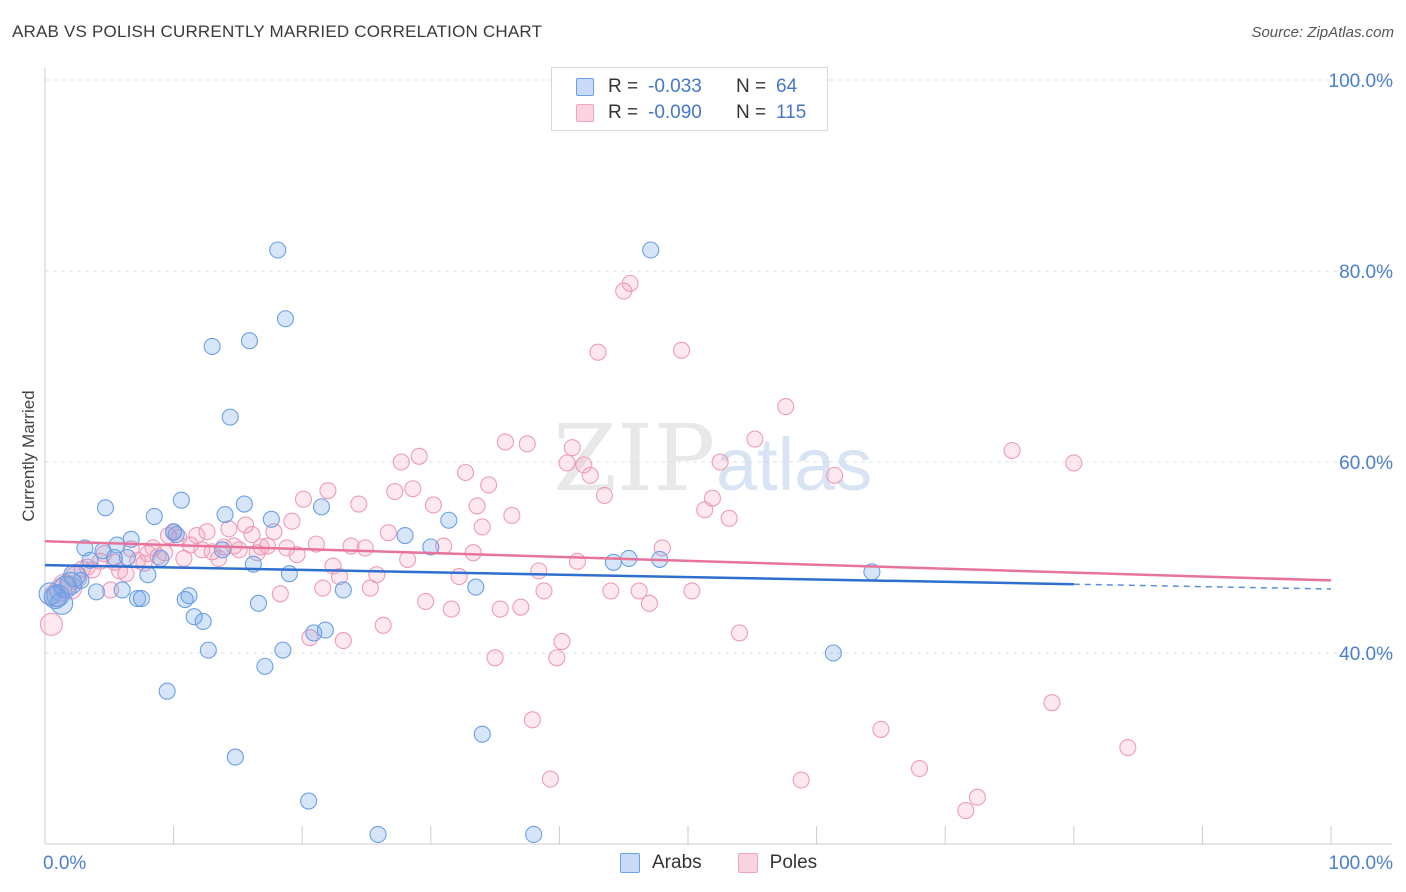 The height and width of the screenshot is (892, 1406). What do you see at coordinates (675, 112) in the screenshot?
I see `legend-r-value: -0.090` at bounding box center [675, 112].